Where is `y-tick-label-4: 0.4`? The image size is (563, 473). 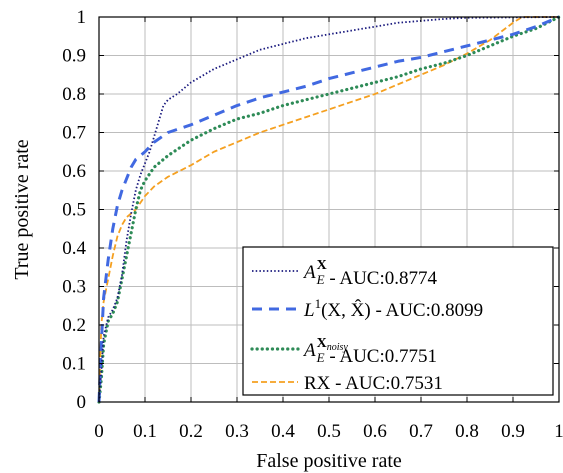
y-tick-label-4: 0.4 is located at coordinates (74, 248).